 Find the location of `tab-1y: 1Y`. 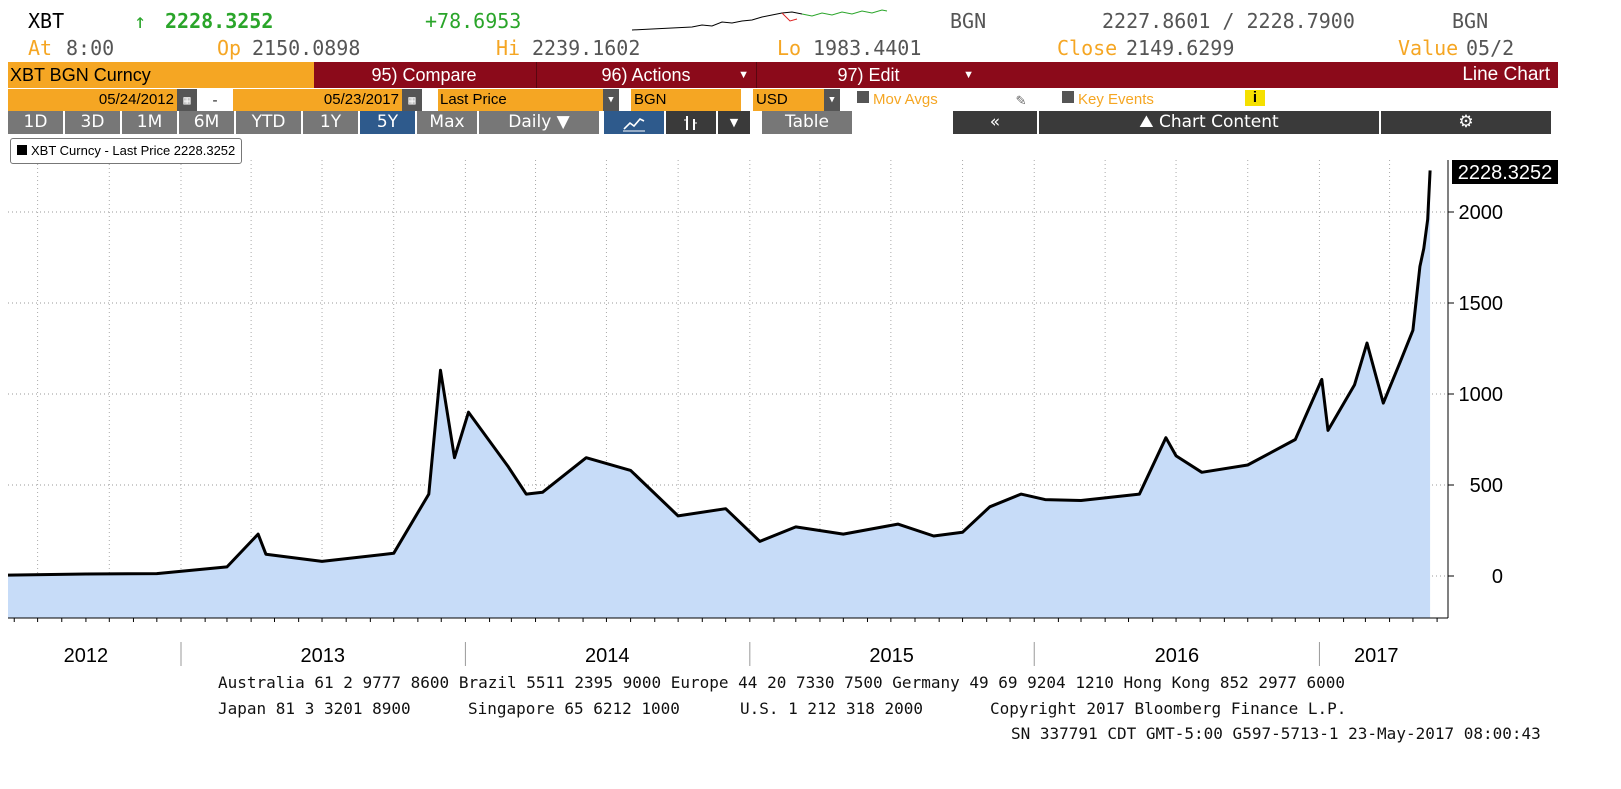

tab-1y: 1Y is located at coordinates (330, 122).